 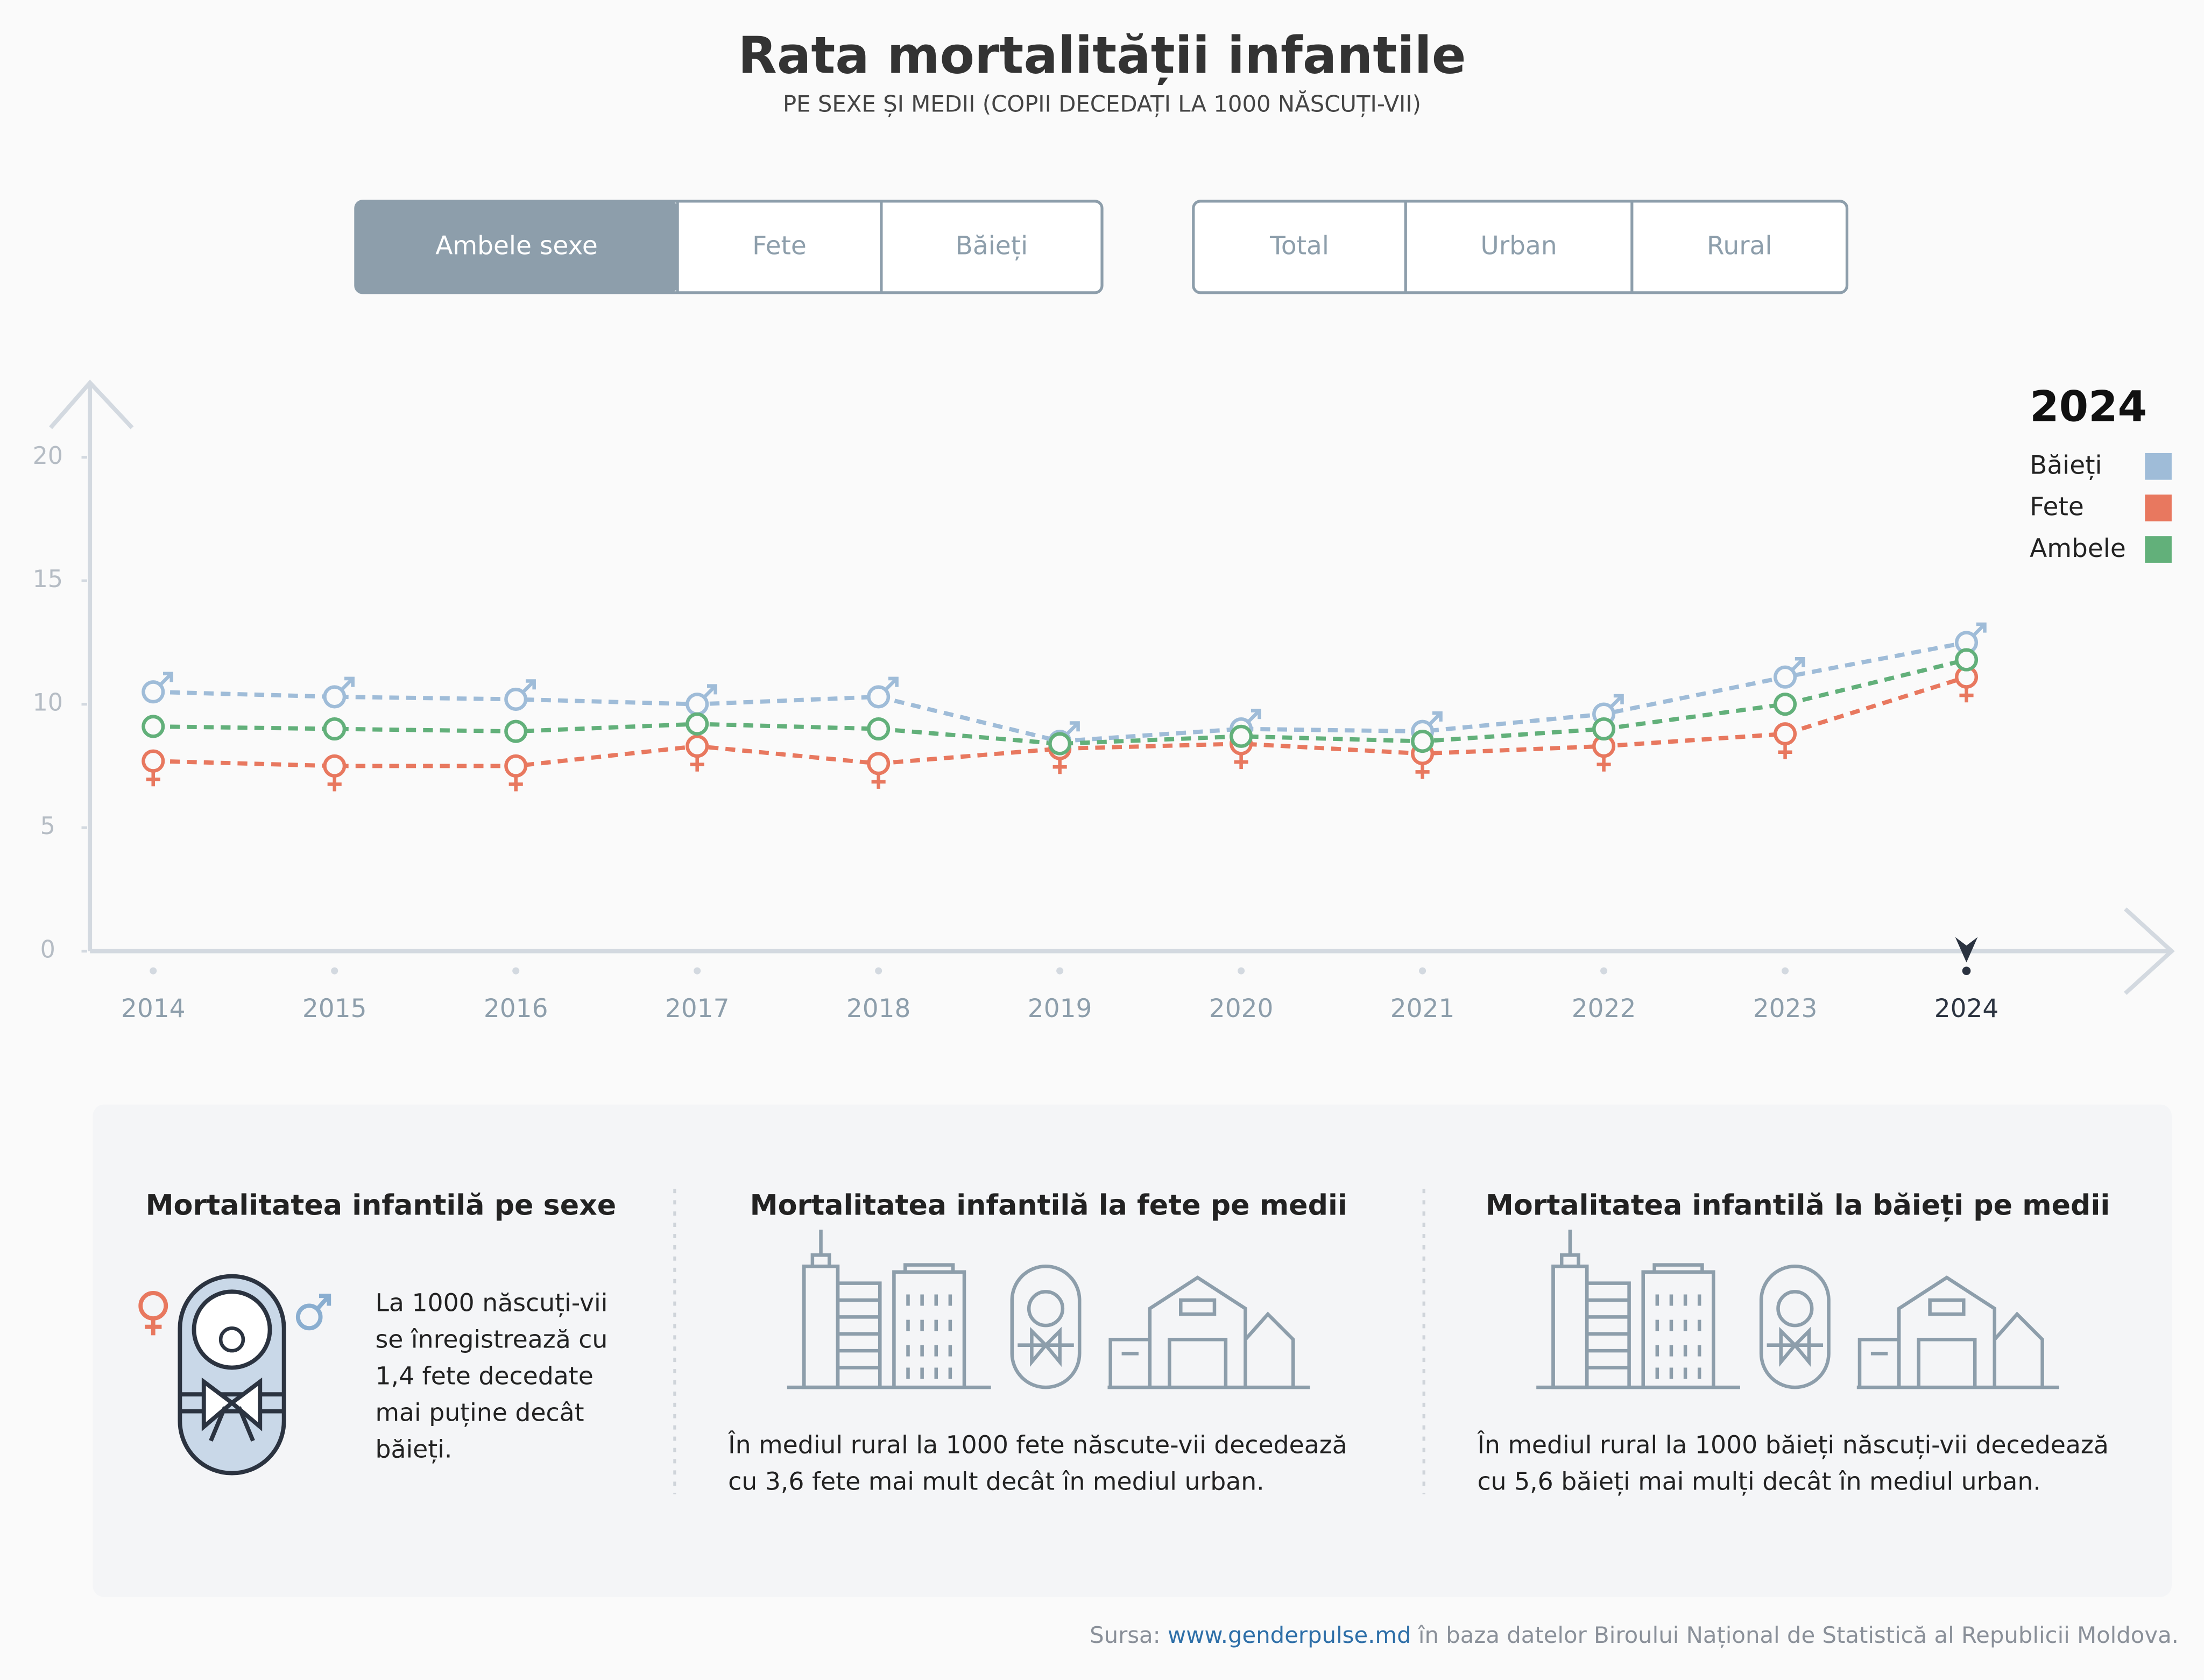 What do you see at coordinates (1048, 1205) in the screenshot?
I see `panel-heading: Mortalitatea infantilă la fete pe medii` at bounding box center [1048, 1205].